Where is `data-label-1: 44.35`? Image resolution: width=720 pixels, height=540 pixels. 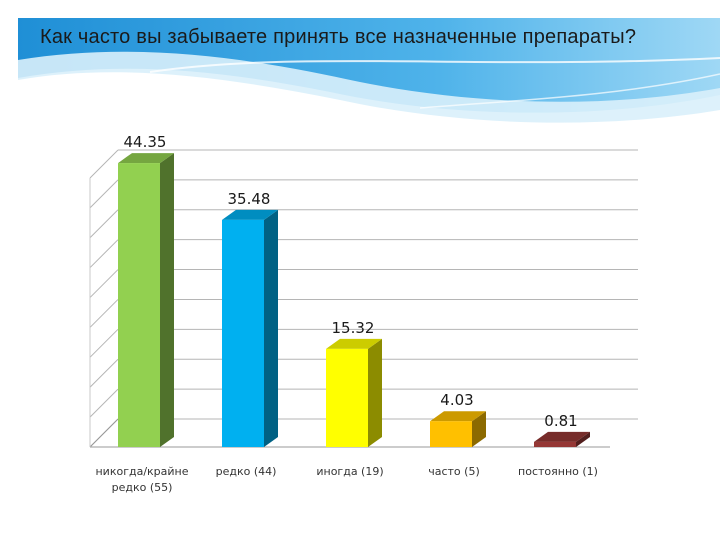
data-label-1: 44.35 is located at coordinates (145, 142).